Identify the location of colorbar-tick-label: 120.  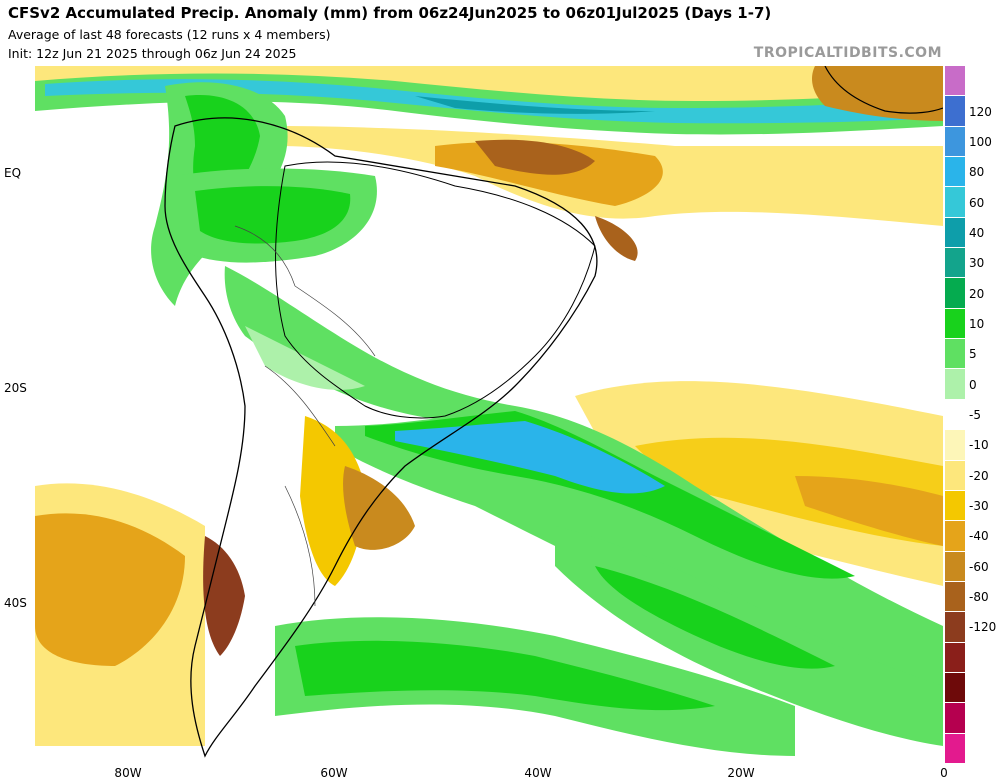
(980, 111).